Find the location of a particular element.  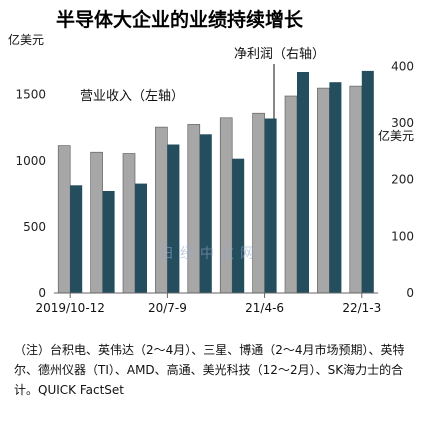

left-tick-label-2: 1000 is located at coordinates (30, 161).